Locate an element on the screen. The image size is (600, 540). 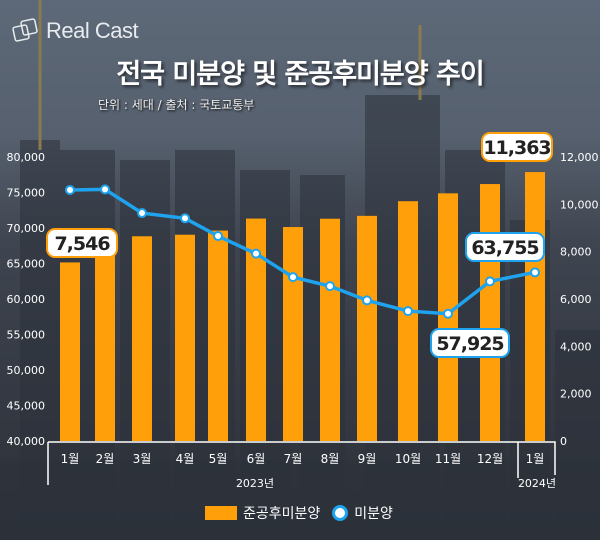
year-label-2024: 2024년 is located at coordinates (537, 483).